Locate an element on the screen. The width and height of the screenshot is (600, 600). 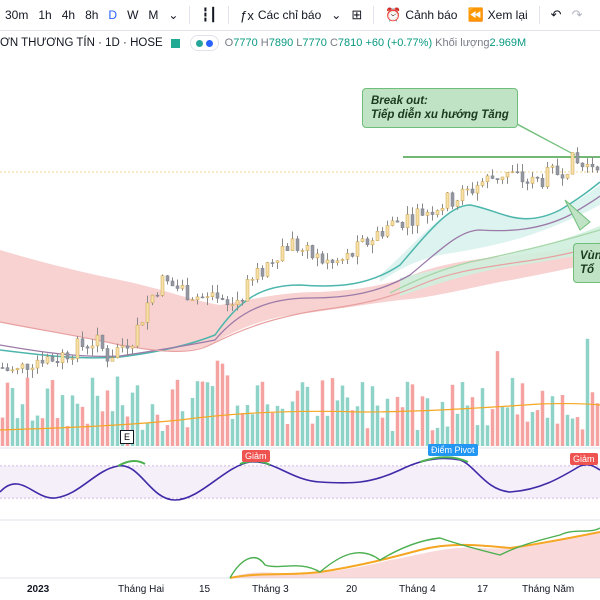
timeframe-w: W is located at coordinates (133, 15).